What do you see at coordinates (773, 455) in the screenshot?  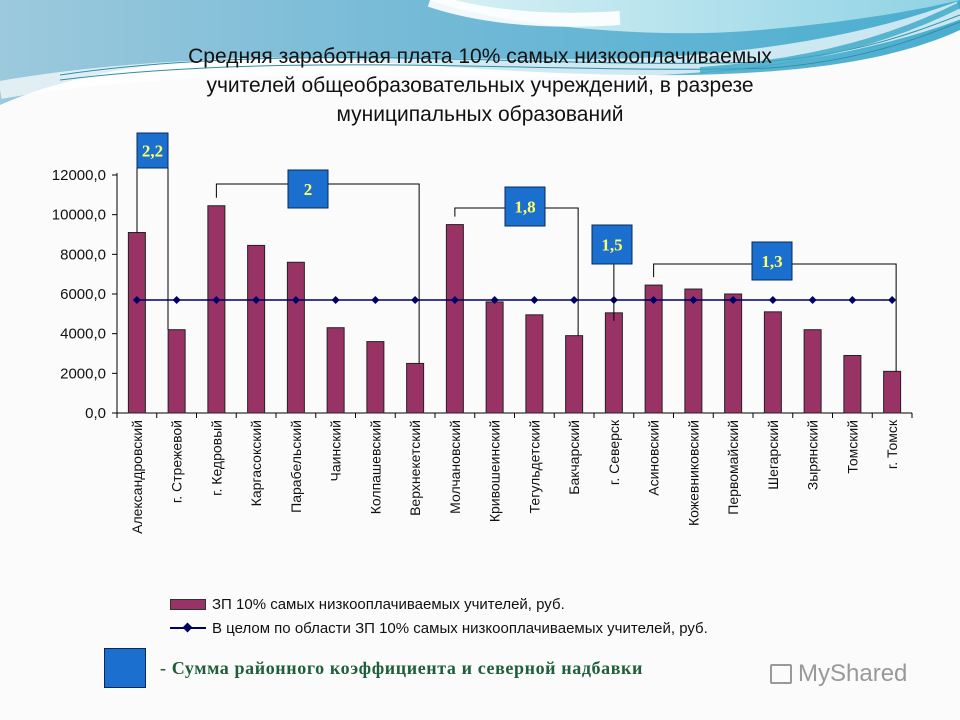 I see `x-category-label: Шегарский` at bounding box center [773, 455].